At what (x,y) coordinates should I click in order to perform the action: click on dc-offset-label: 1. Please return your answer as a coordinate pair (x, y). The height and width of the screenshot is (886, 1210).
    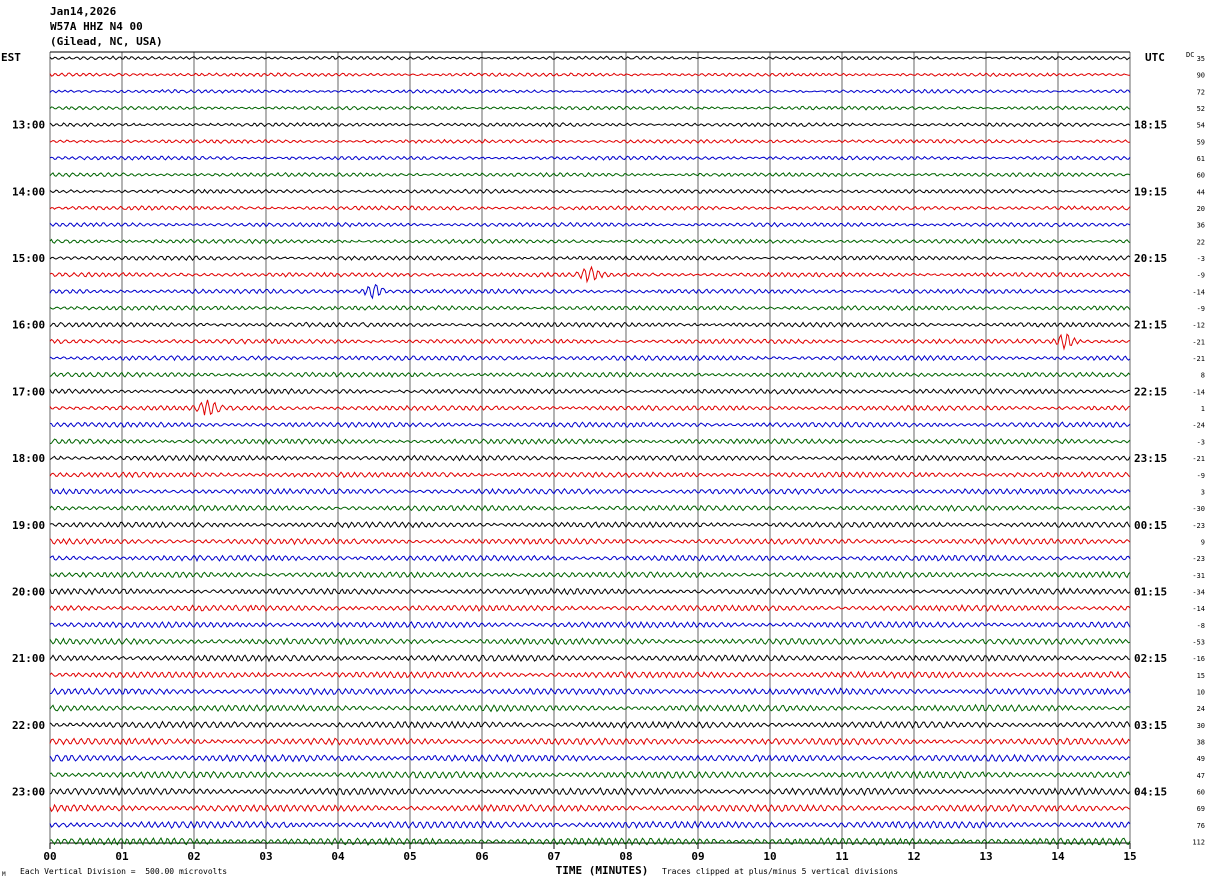
    Looking at the image, I should click on (1203, 409).